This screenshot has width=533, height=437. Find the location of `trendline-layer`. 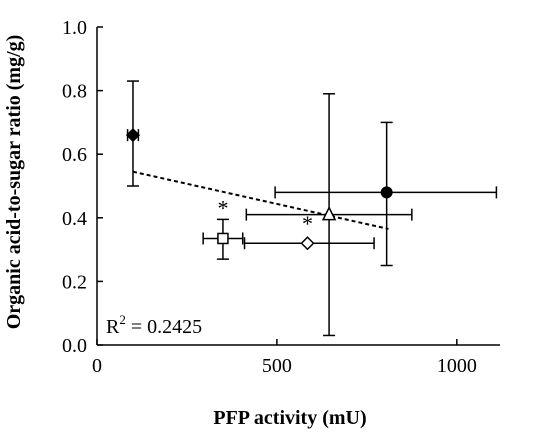

trendline-layer is located at coordinates (260, 200).